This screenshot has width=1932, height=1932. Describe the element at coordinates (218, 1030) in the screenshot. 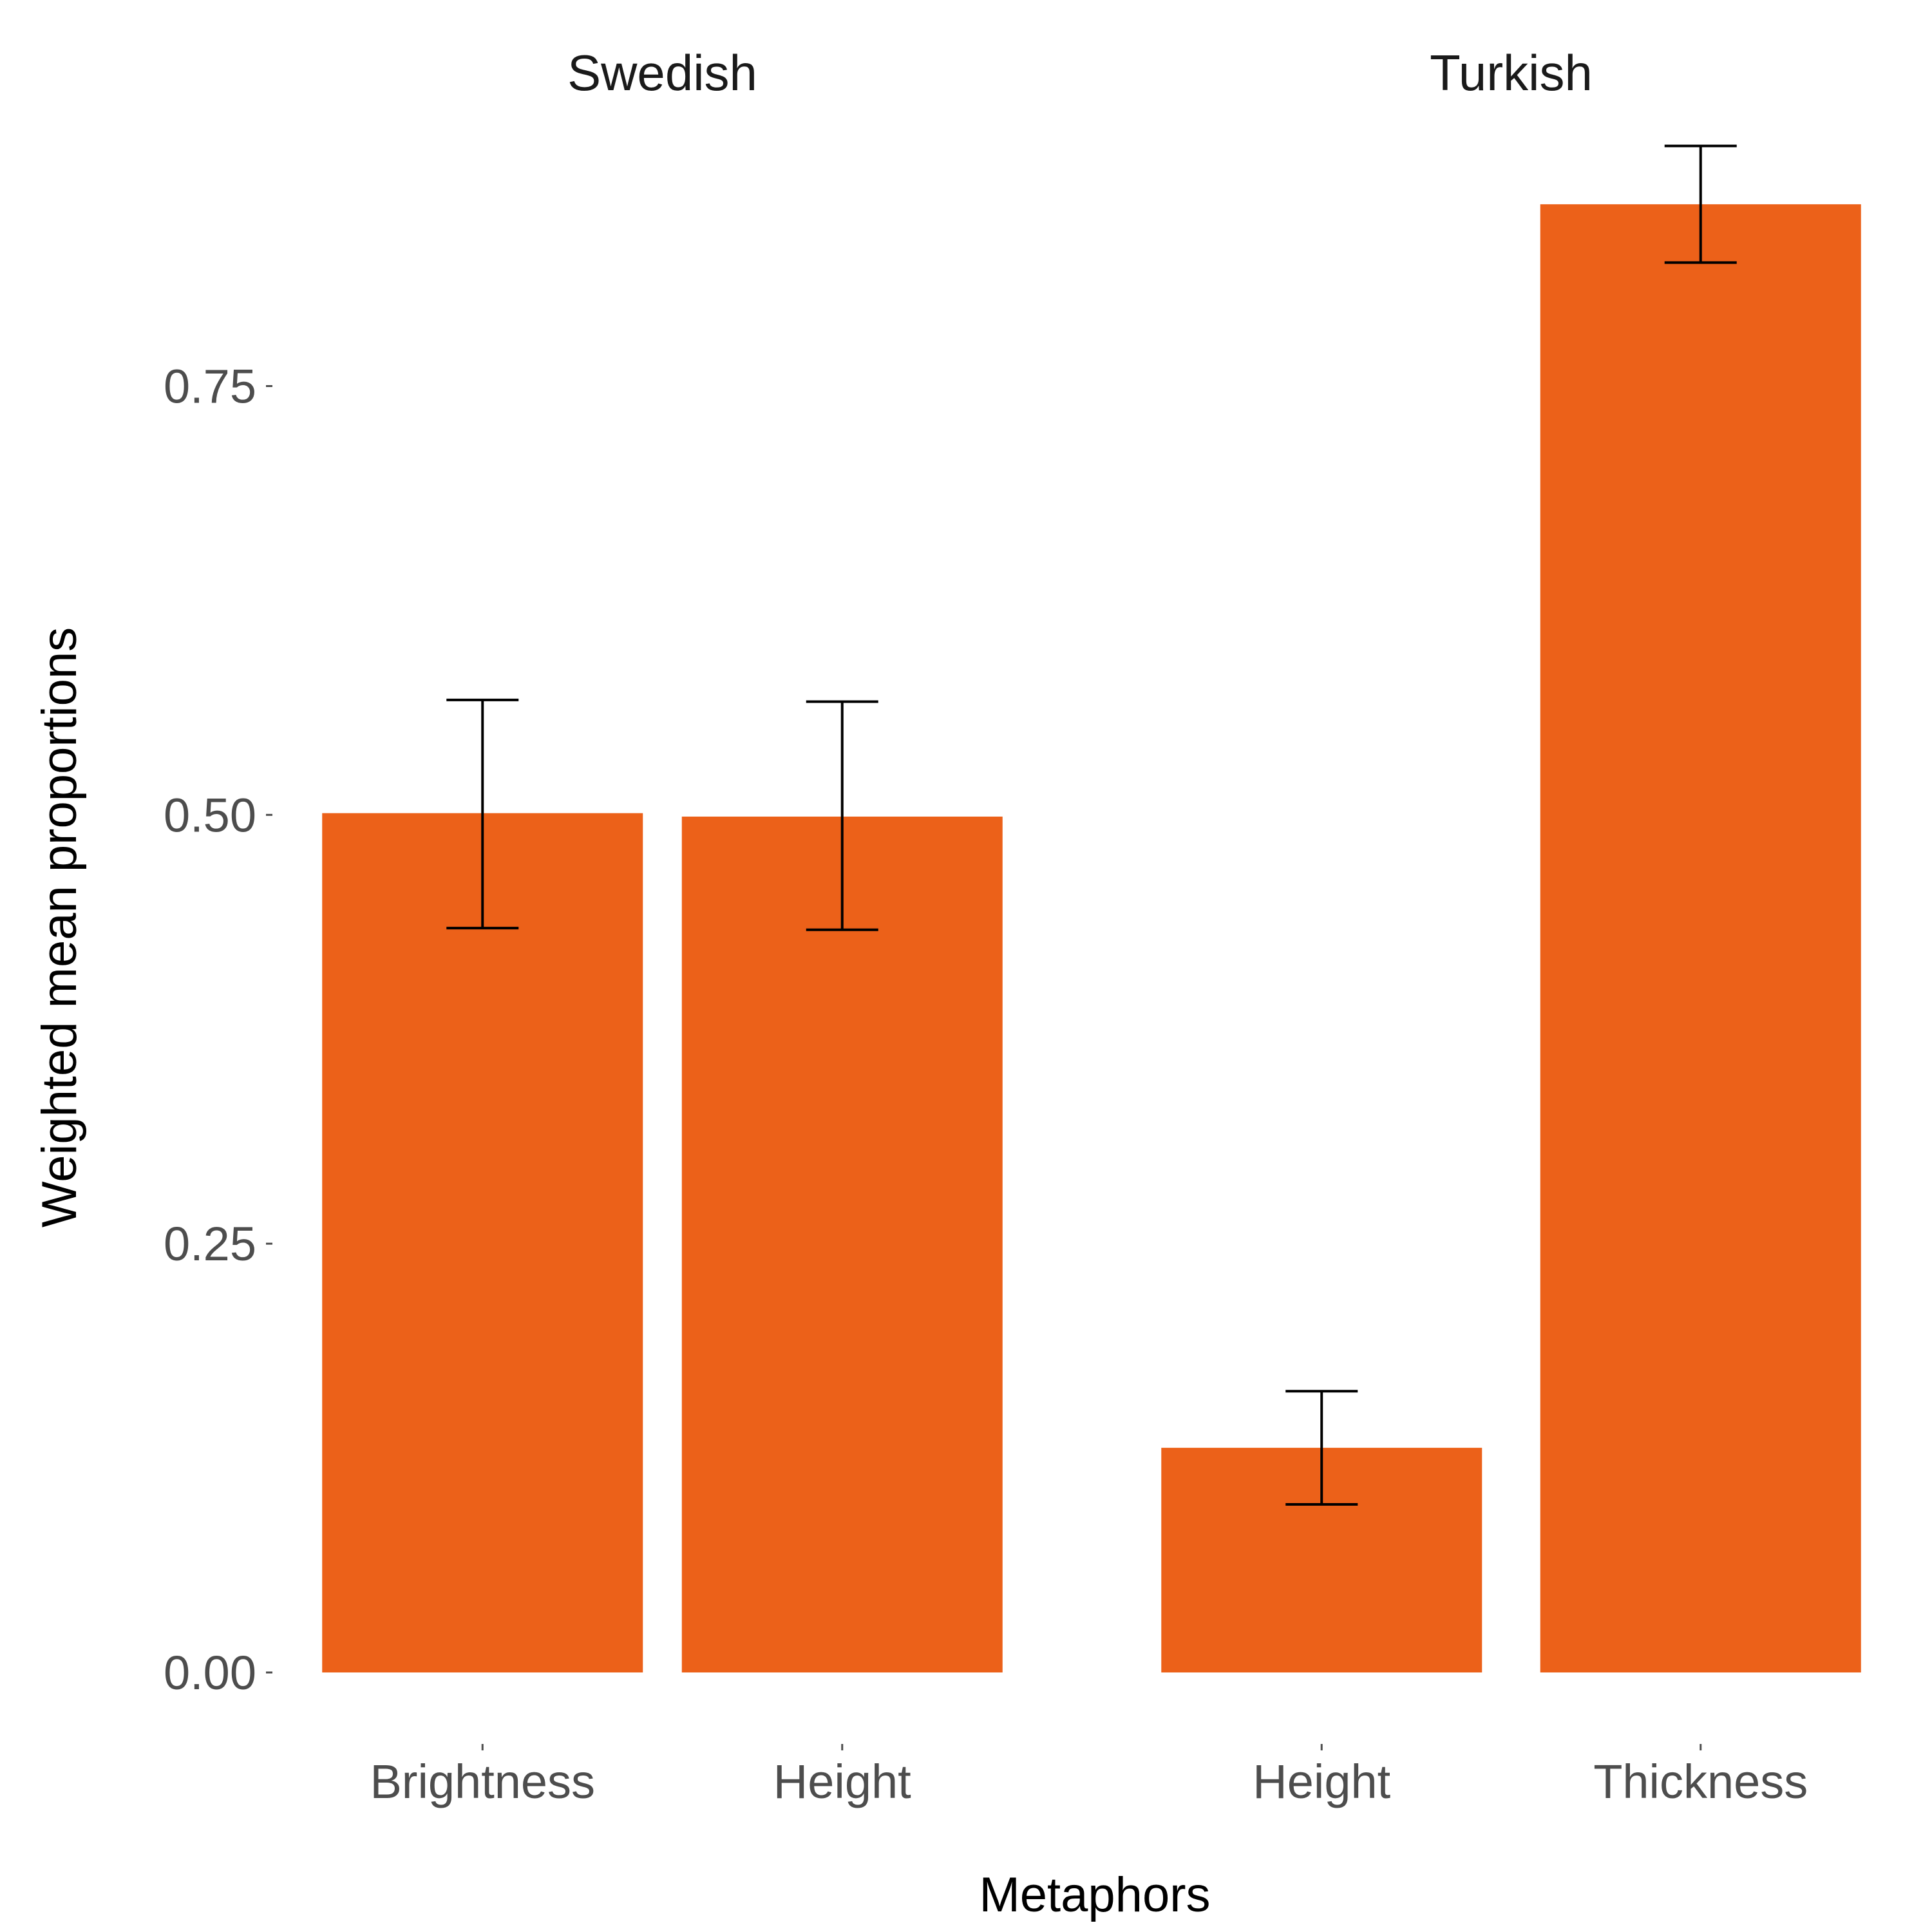

I see `y-axis: 0.00 0.25 0.50 0.75` at that location.